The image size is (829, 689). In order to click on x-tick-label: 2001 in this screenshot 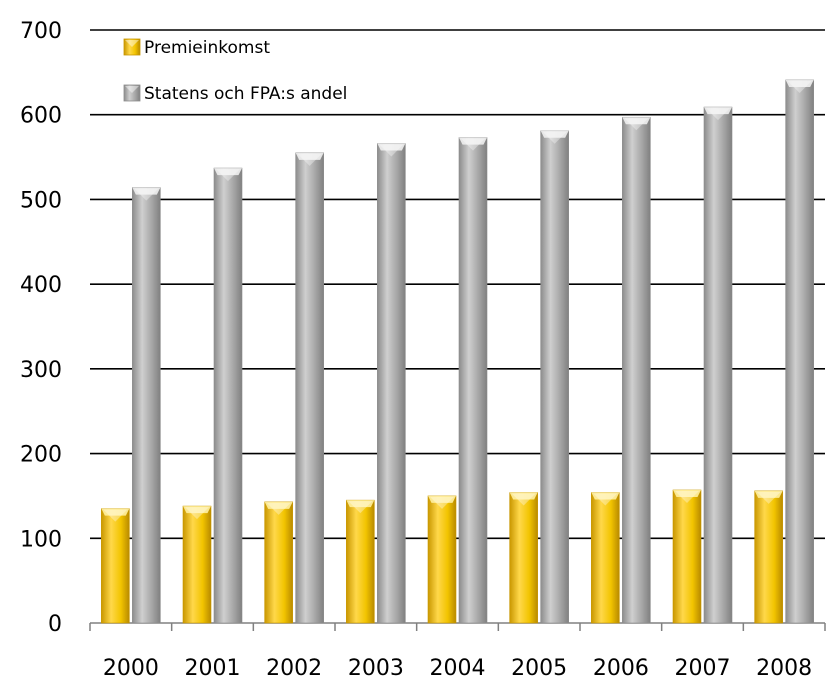, I will do `click(213, 668)`.